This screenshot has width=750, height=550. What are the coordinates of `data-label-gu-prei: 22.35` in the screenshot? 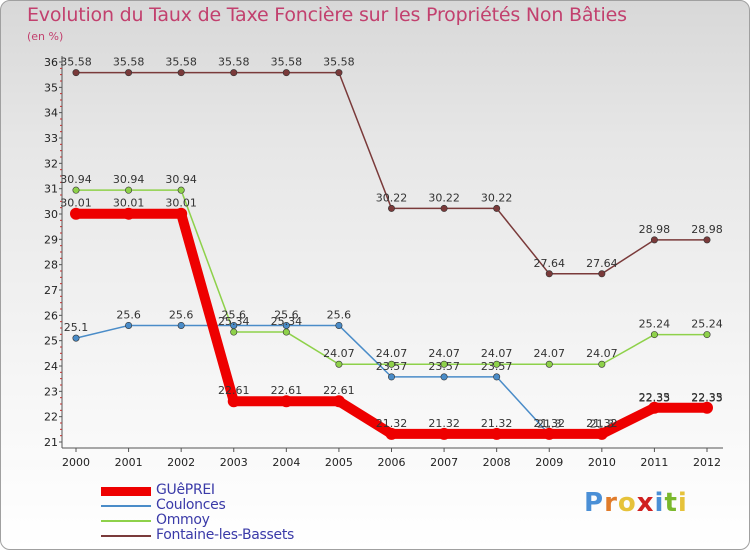 It's located at (655, 397).